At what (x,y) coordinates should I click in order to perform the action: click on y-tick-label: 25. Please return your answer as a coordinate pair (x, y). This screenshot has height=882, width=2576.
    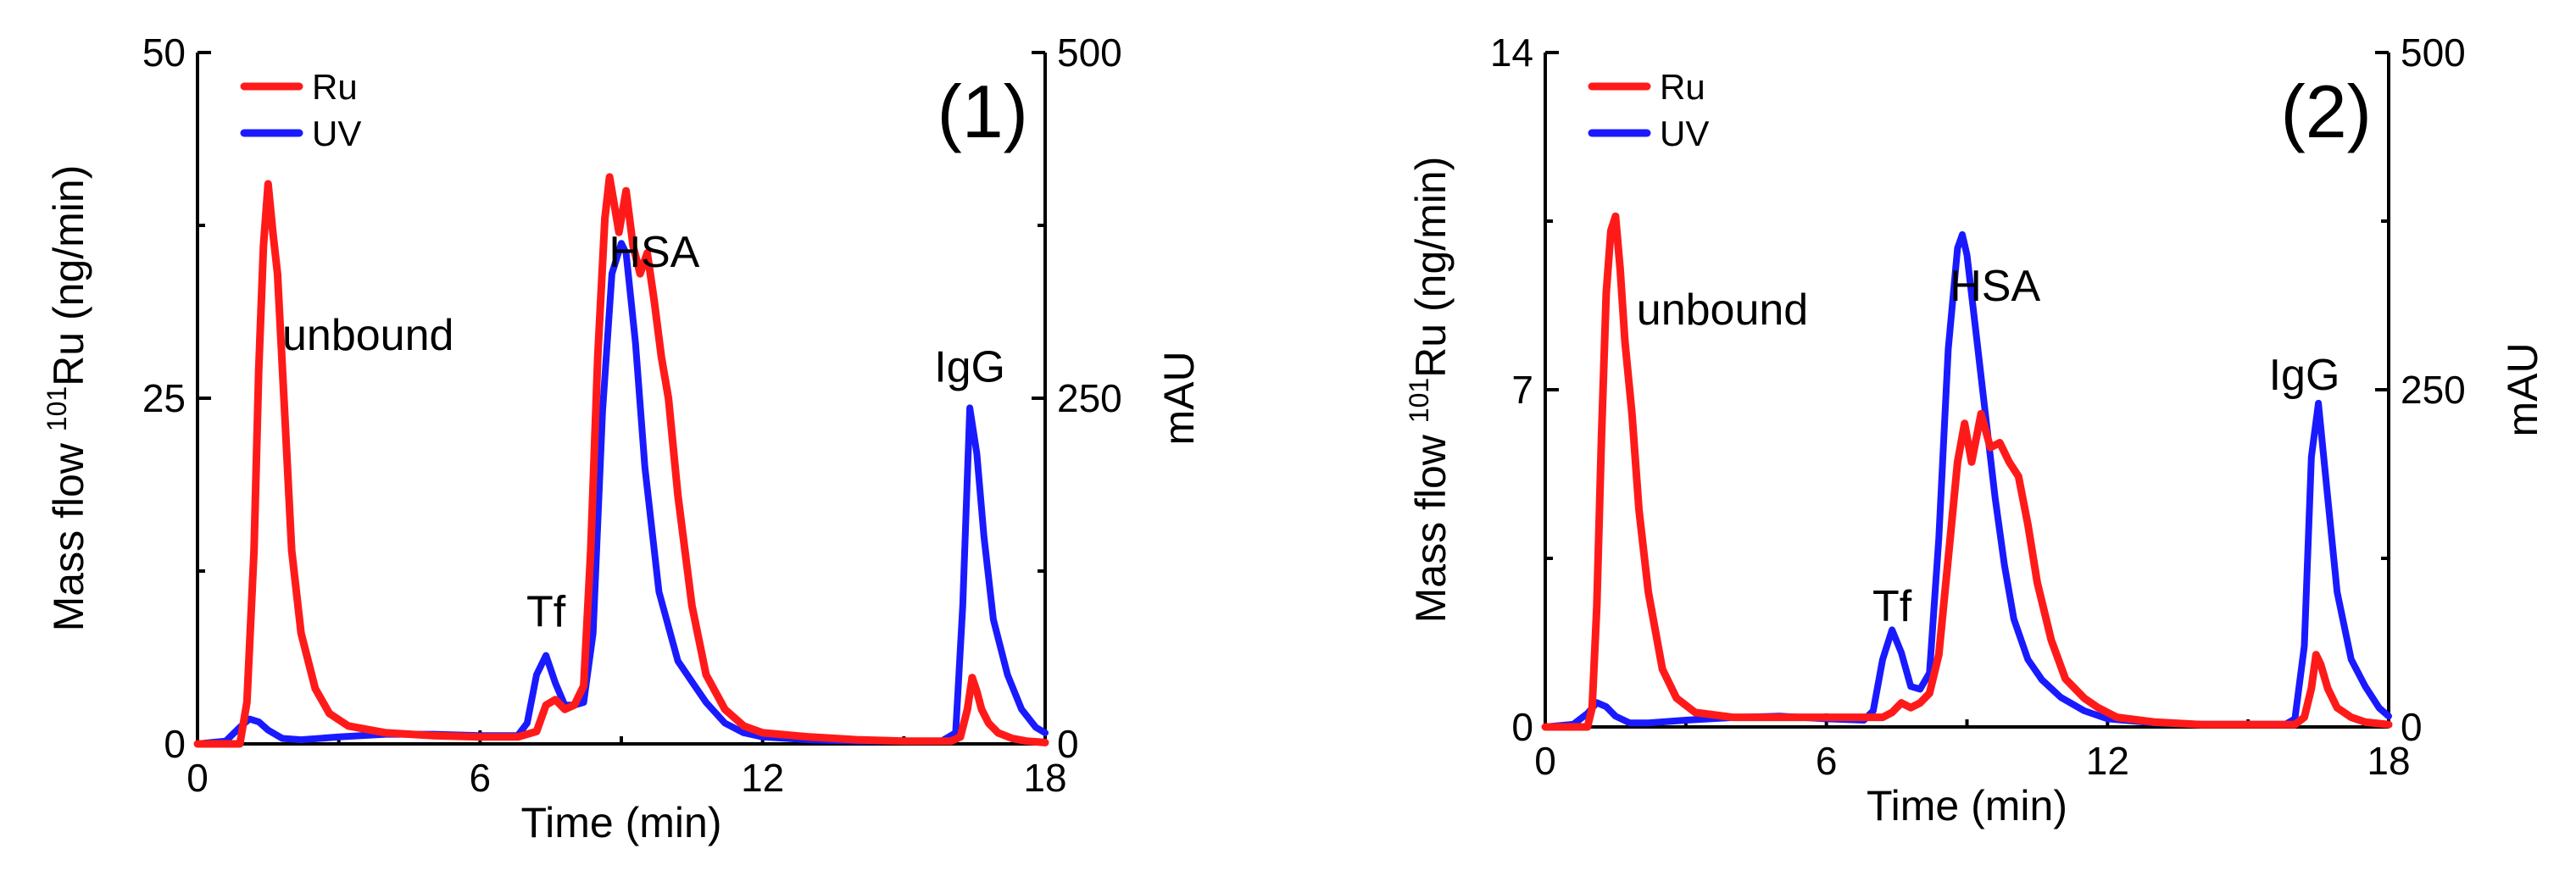
    Looking at the image, I should click on (164, 398).